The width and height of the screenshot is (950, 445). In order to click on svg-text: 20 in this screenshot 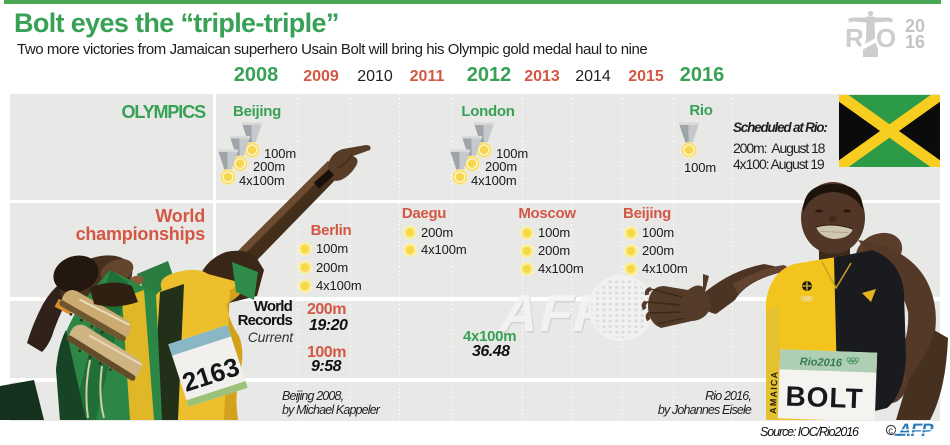, I will do `click(915, 26)`.